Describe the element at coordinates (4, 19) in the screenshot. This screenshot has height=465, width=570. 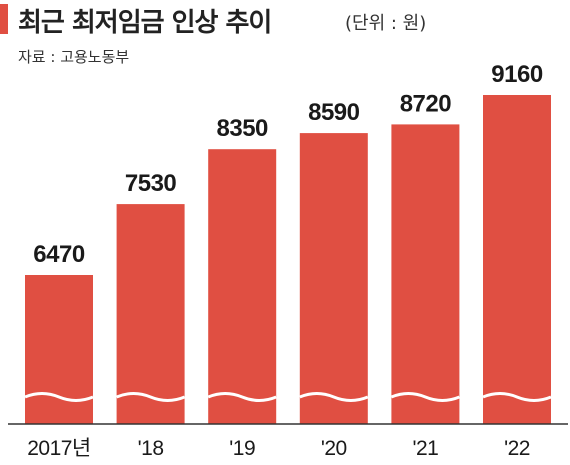
I see `title-accent-bar` at that location.